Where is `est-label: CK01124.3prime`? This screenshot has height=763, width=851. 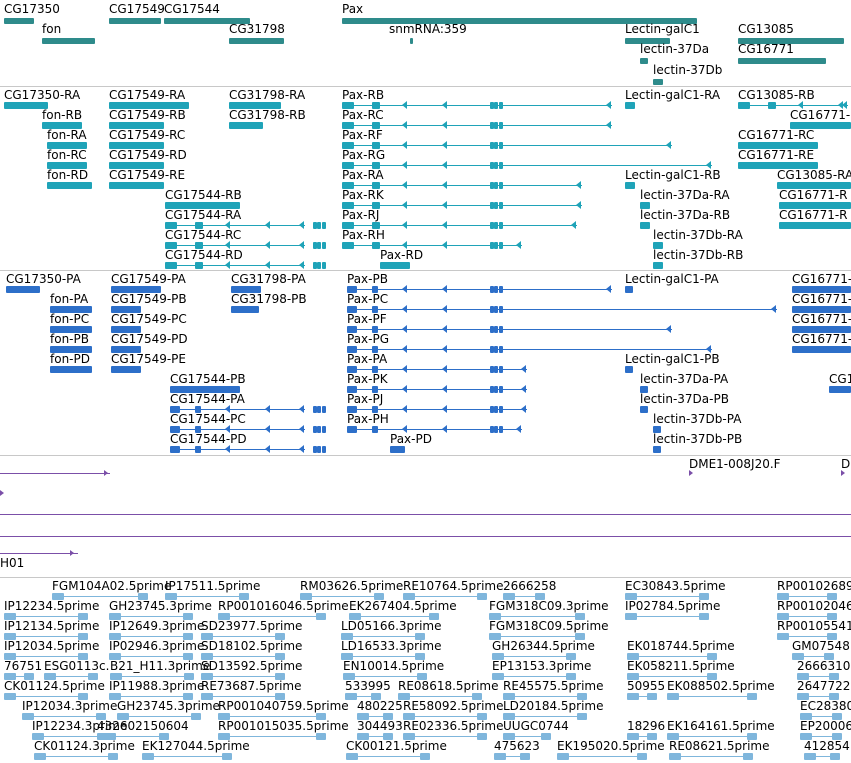 est-label: CK01124.3prime is located at coordinates (84, 746).